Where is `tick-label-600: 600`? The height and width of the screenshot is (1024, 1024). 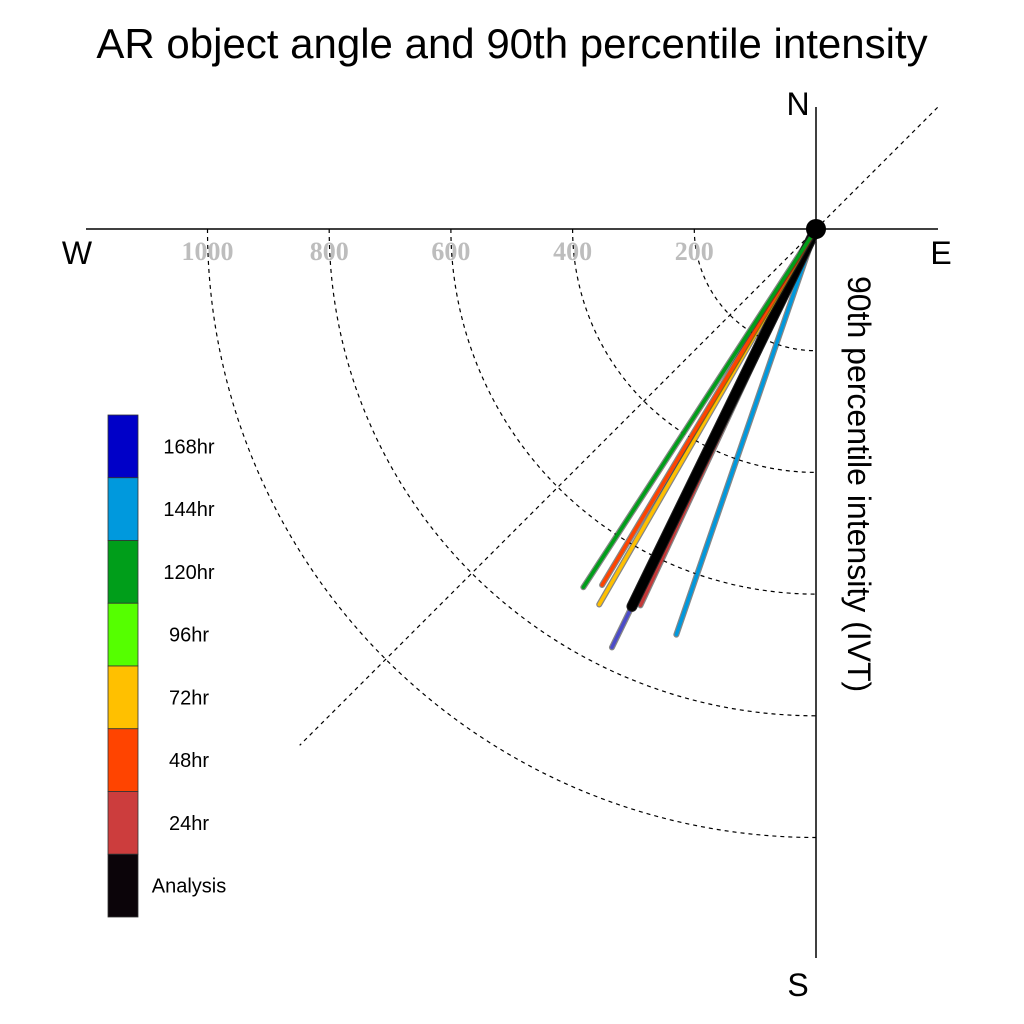
tick-label-600: 600 is located at coordinates (450, 251).